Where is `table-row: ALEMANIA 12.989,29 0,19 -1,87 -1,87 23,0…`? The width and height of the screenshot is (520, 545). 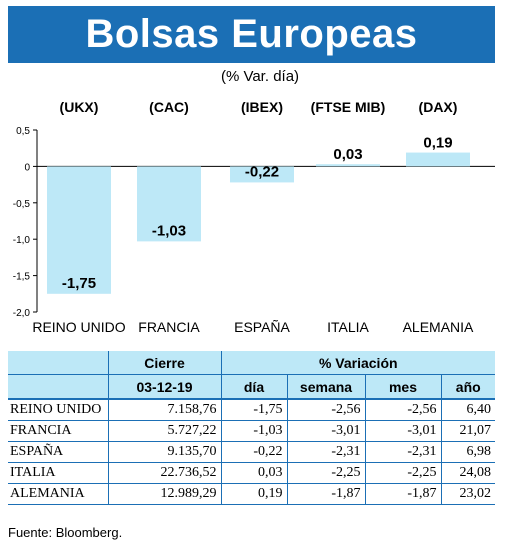
table-row: ALEMANIA 12.989,29 0,19 -1,87 -1,87 23,0… is located at coordinates (251, 494).